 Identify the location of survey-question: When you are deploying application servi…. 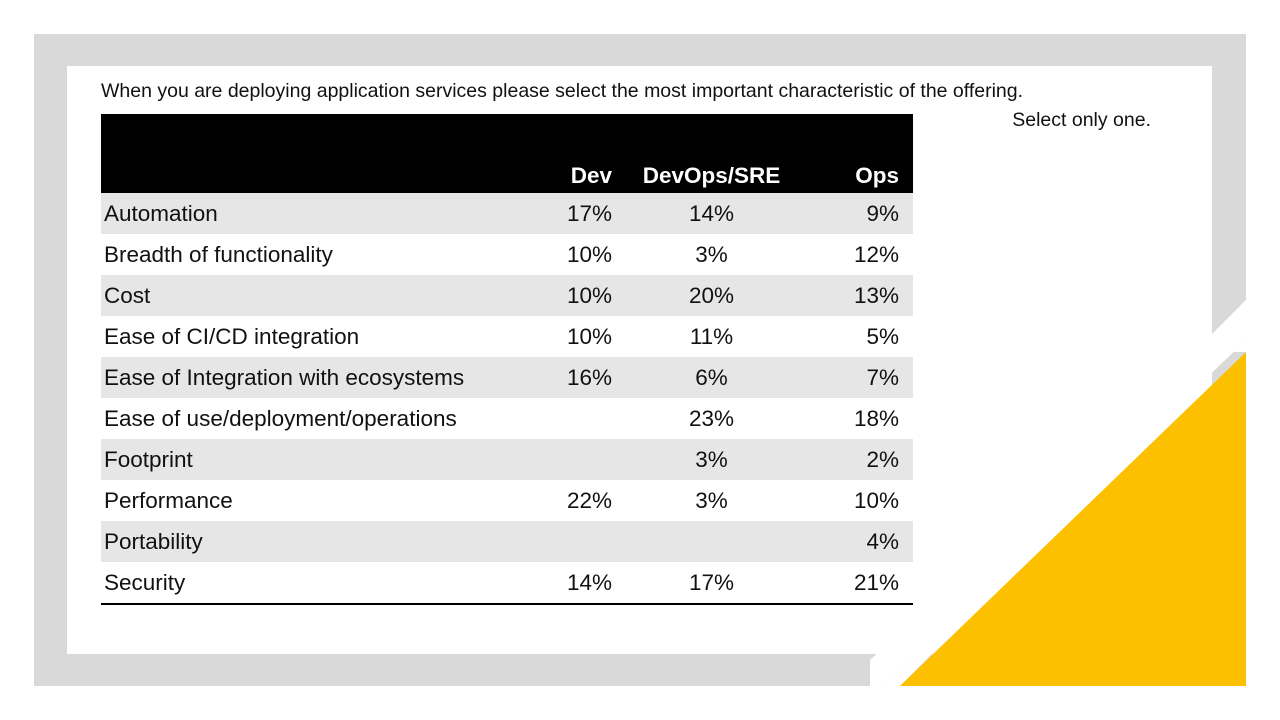
(626, 106).